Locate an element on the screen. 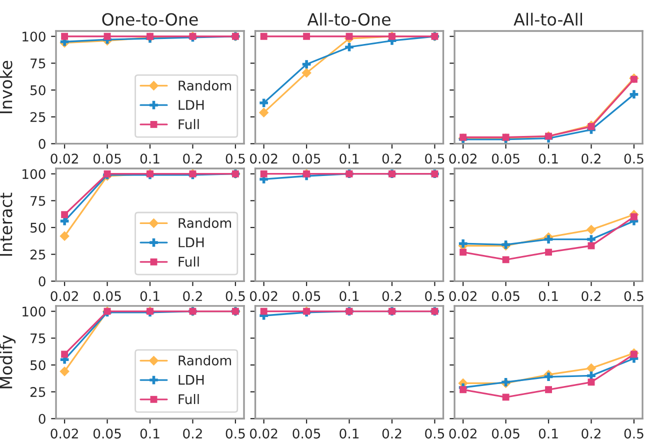  chart-title: All-to-One is located at coordinates (348, 19).